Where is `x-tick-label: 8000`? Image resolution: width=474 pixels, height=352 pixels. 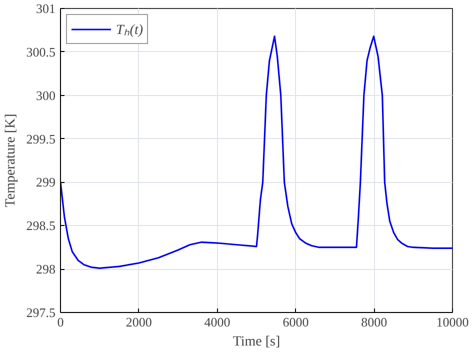
x-tick-label: 8000 is located at coordinates (374, 322).